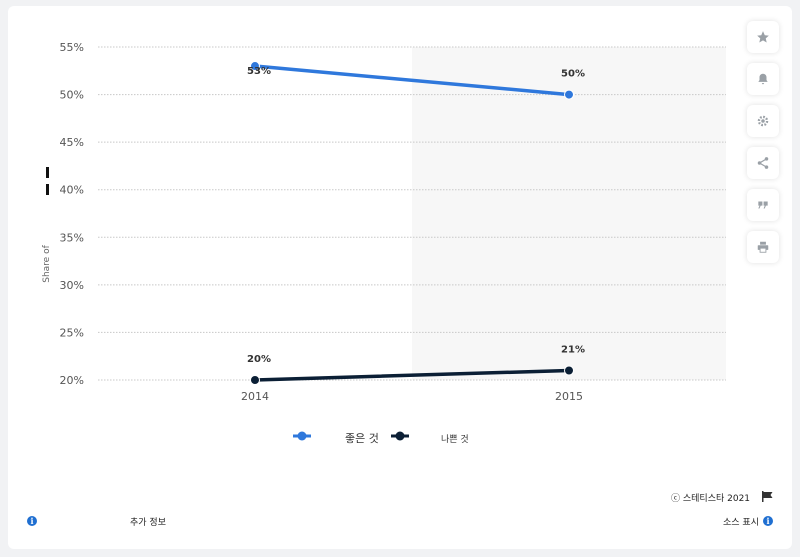 This screenshot has width=800, height=557. Describe the element at coordinates (573, 74) in the screenshot. I see `data-label: 50%` at that location.